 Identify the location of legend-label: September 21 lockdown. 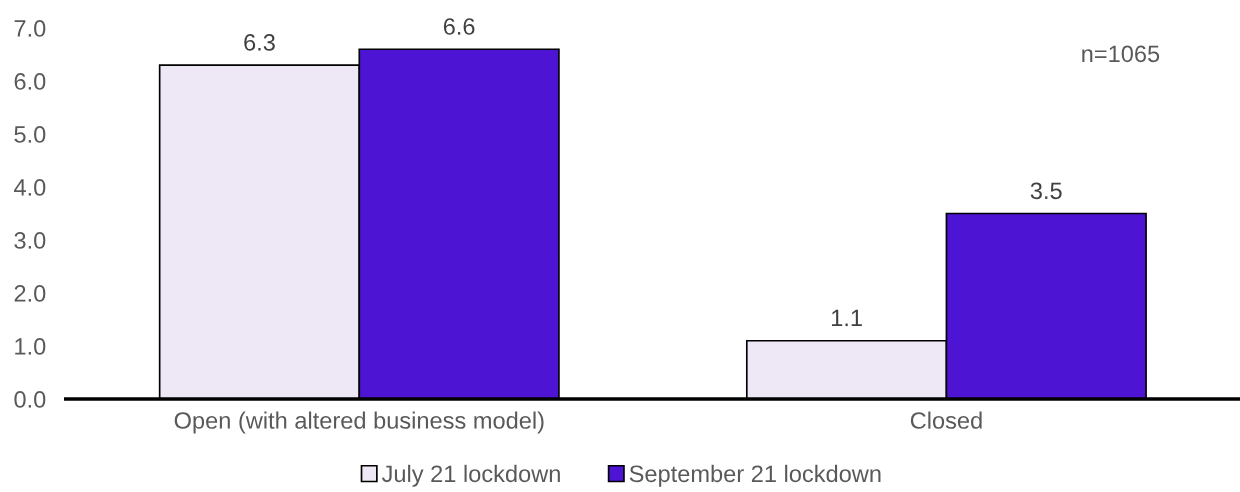
(755, 475).